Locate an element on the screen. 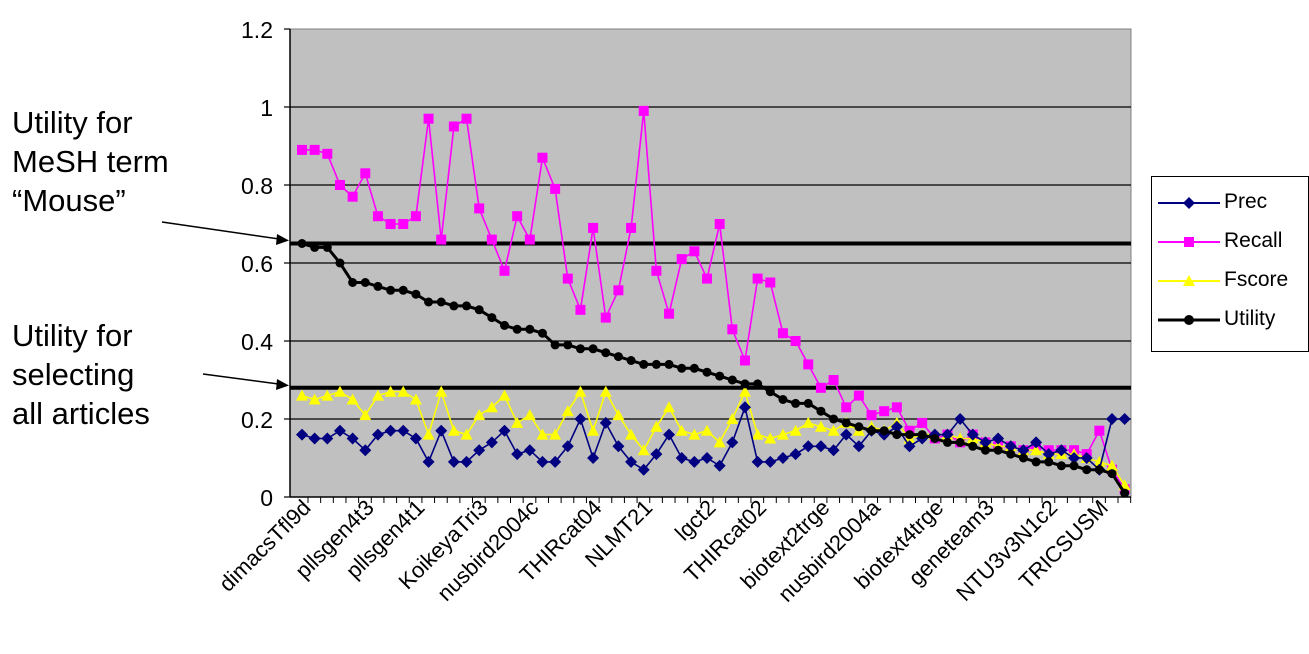 Image resolution: width=1309 pixels, height=654 pixels. legend-marker-recall is located at coordinates (1189, 242).